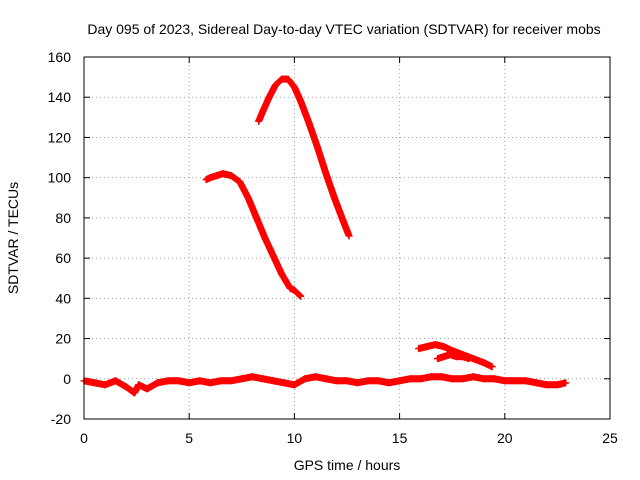 This screenshot has width=640, height=480. I want to click on x-tick-label: 15, so click(400, 438).